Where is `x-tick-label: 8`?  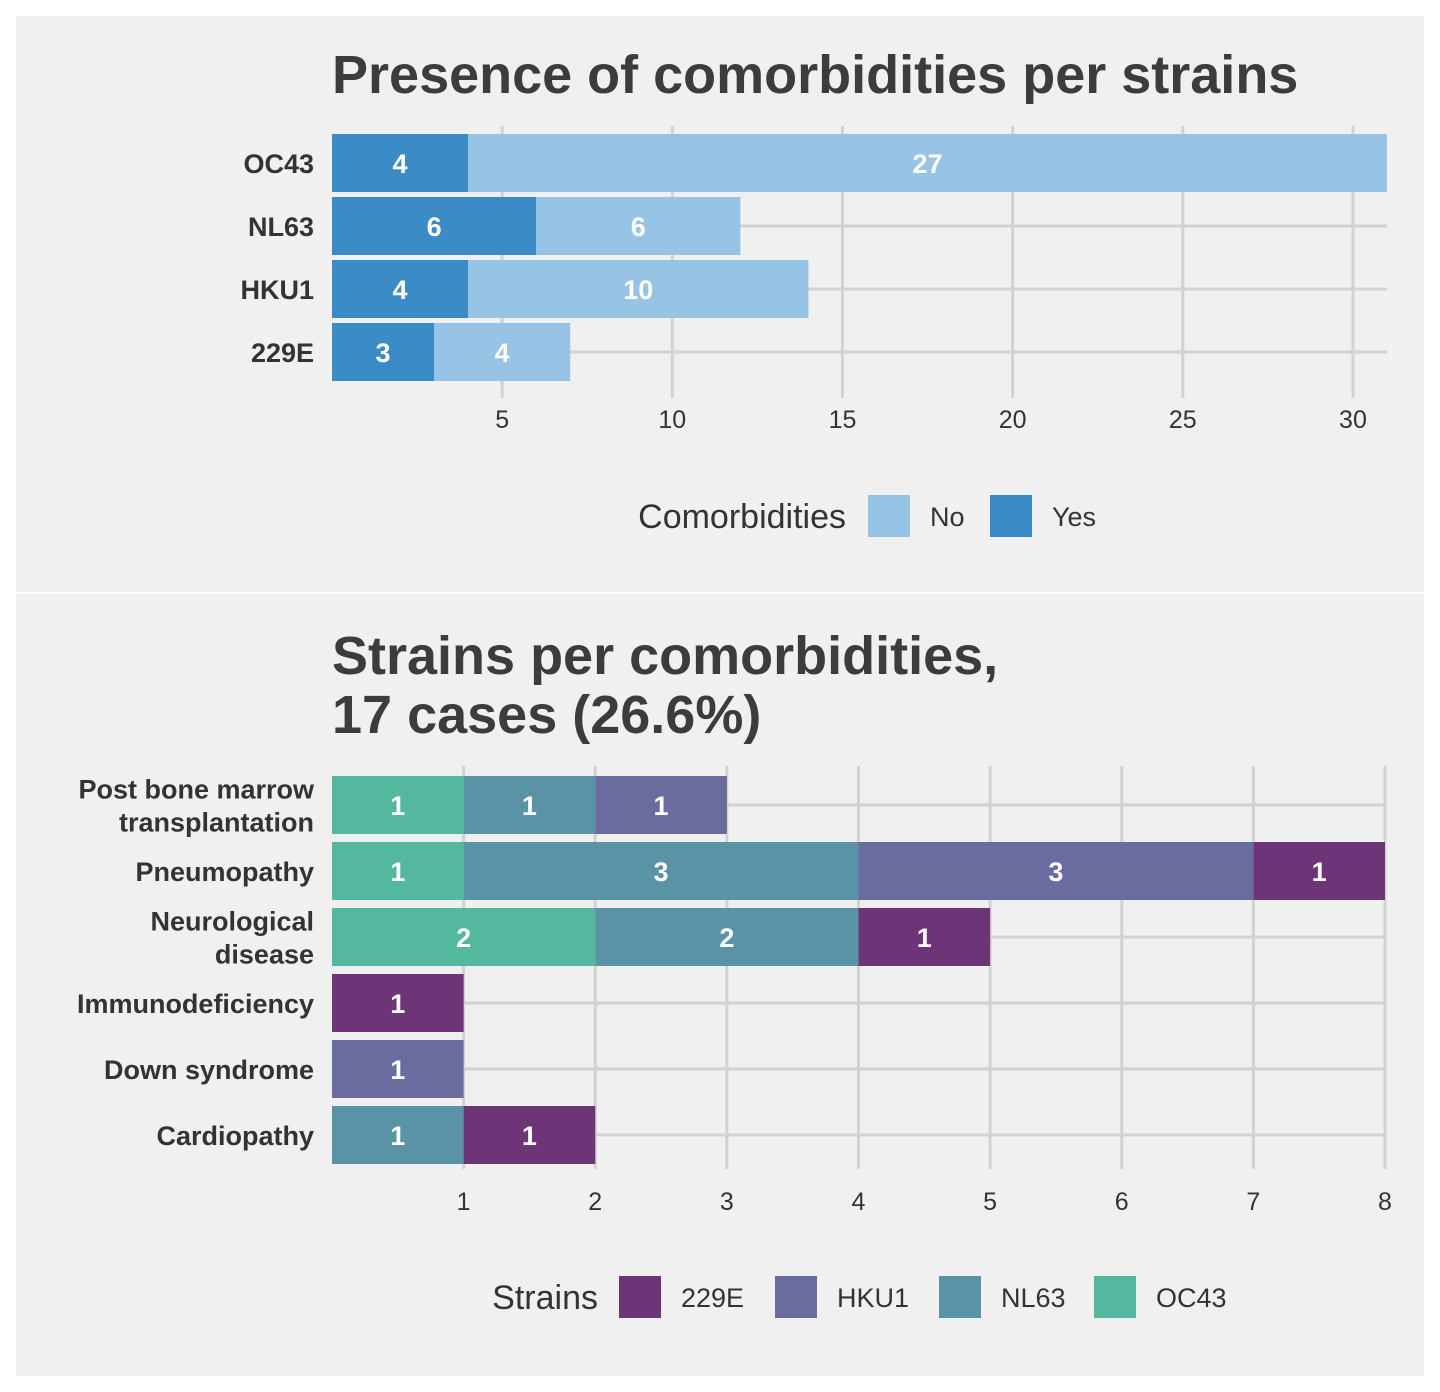
x-tick-label: 8 is located at coordinates (1385, 1202).